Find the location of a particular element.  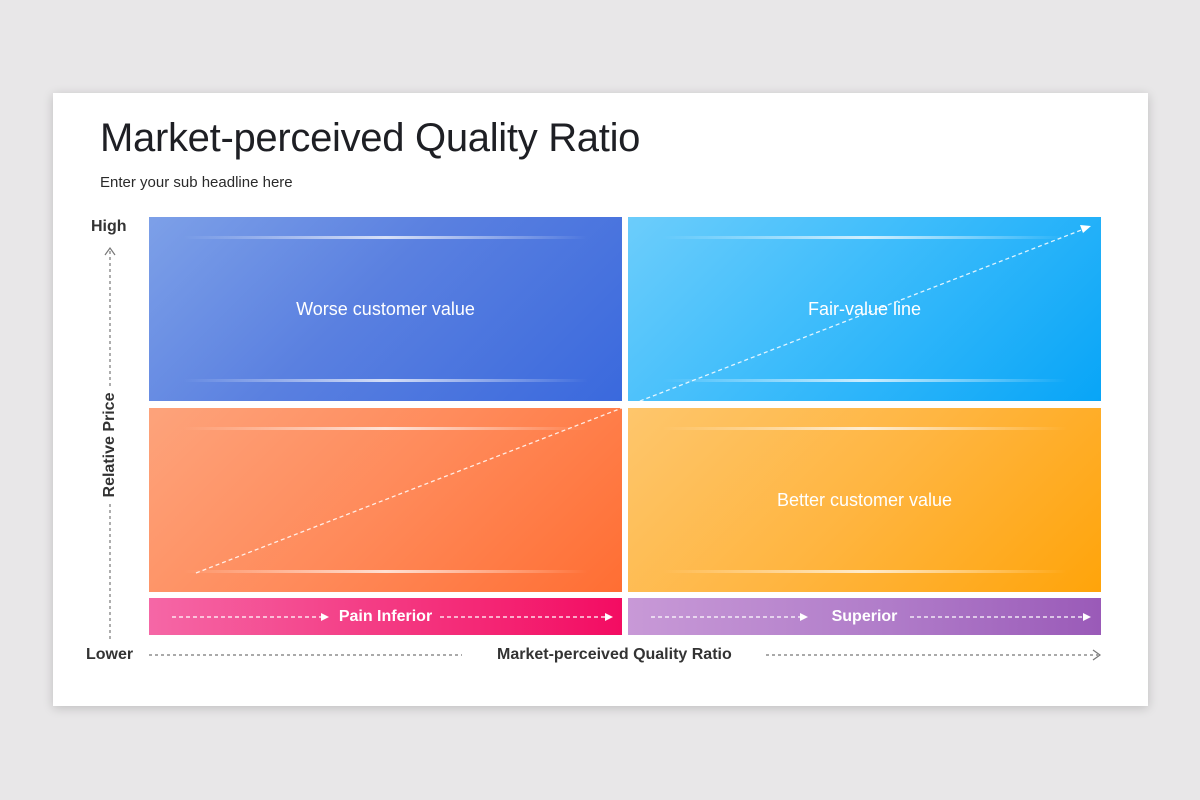

bar-label-pain-inferior: Pain Inferior is located at coordinates (385, 616).